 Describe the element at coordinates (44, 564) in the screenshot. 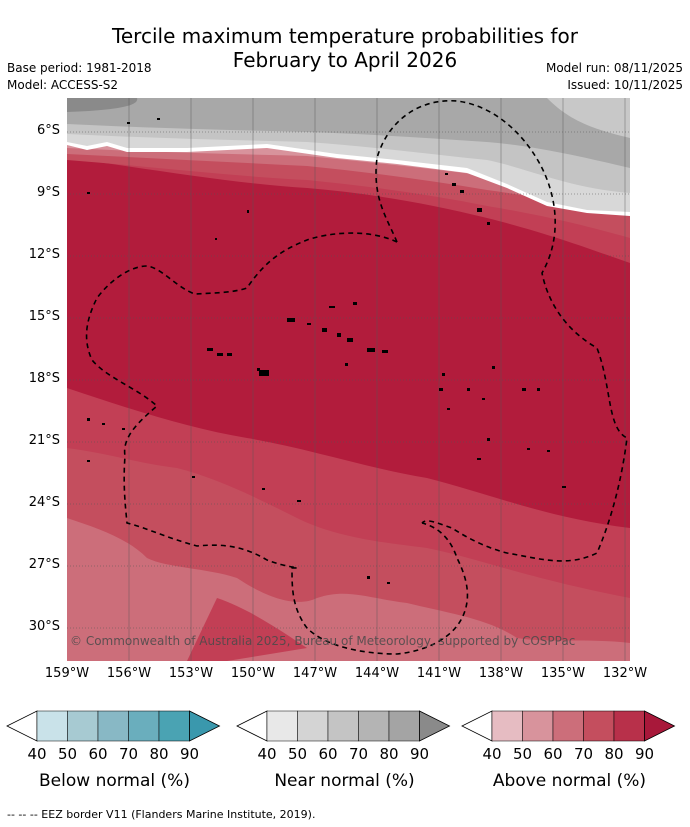

I see `lat-label-27s: 27°S` at that location.